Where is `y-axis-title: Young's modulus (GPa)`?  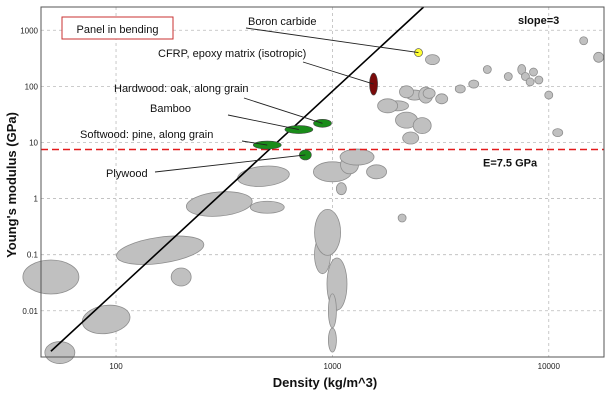 y-axis-title: Young's modulus (GPa) is located at coordinates (11, 185).